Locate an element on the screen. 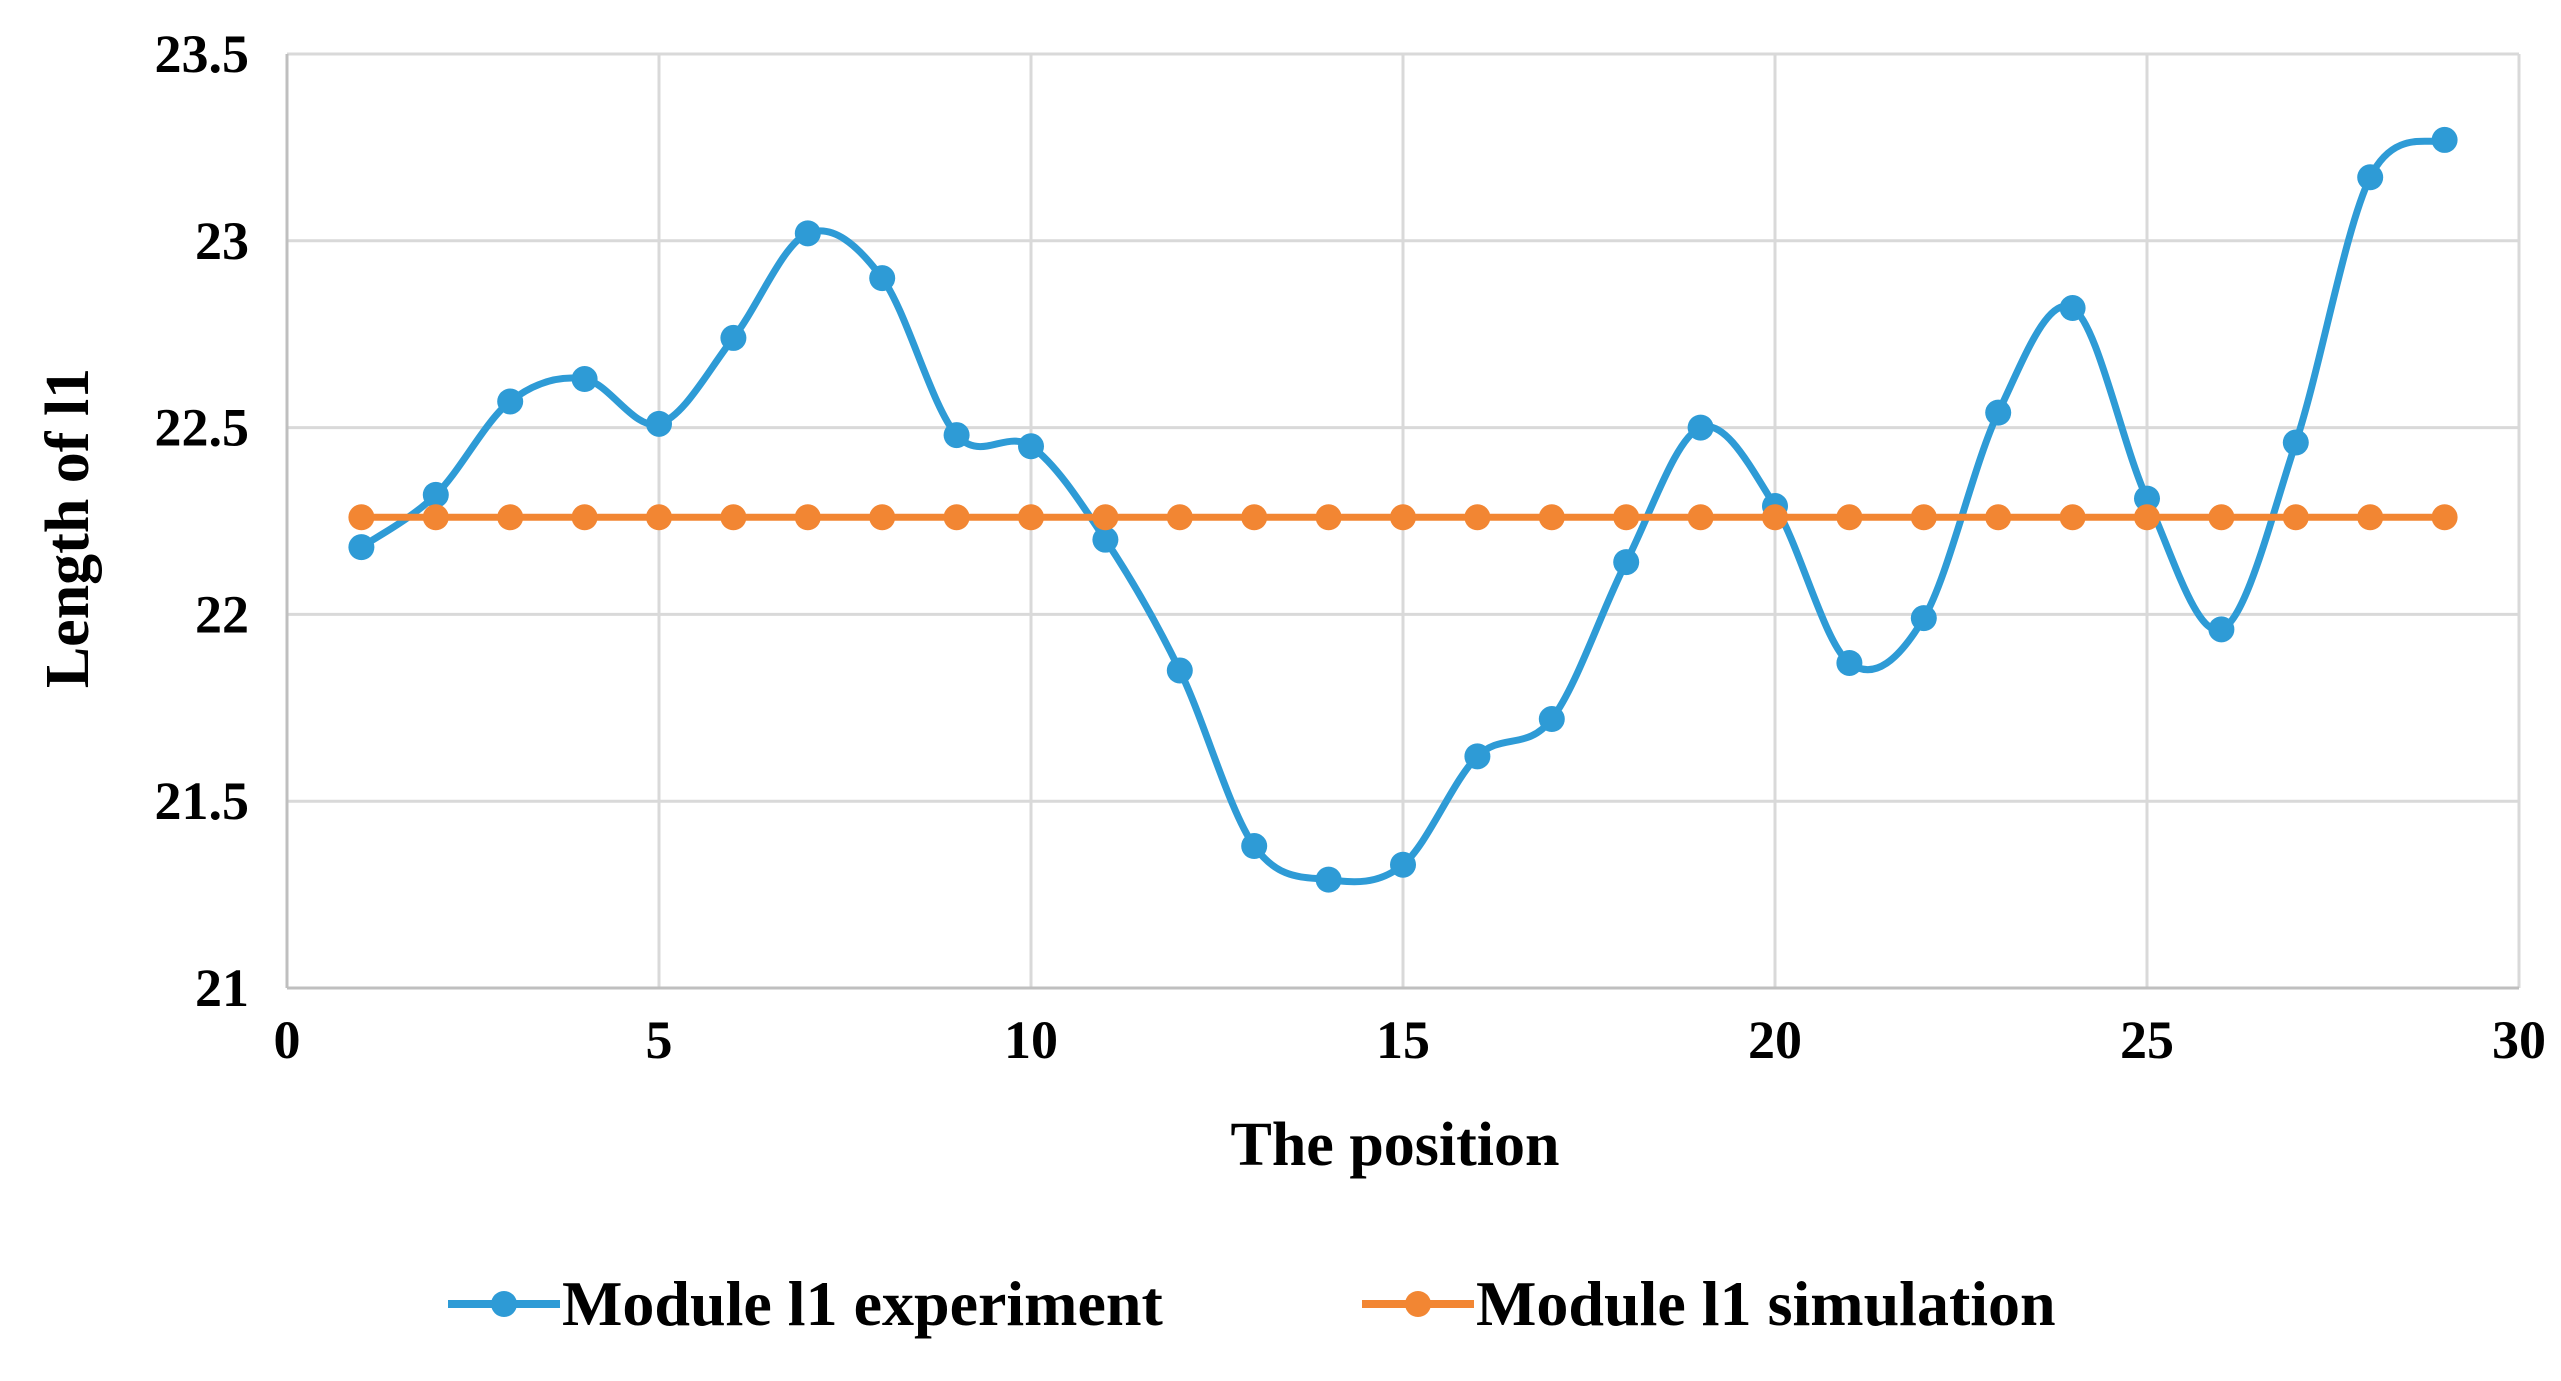  legend-label-simulation: Module l1 simulation is located at coordinates (1766, 1303).